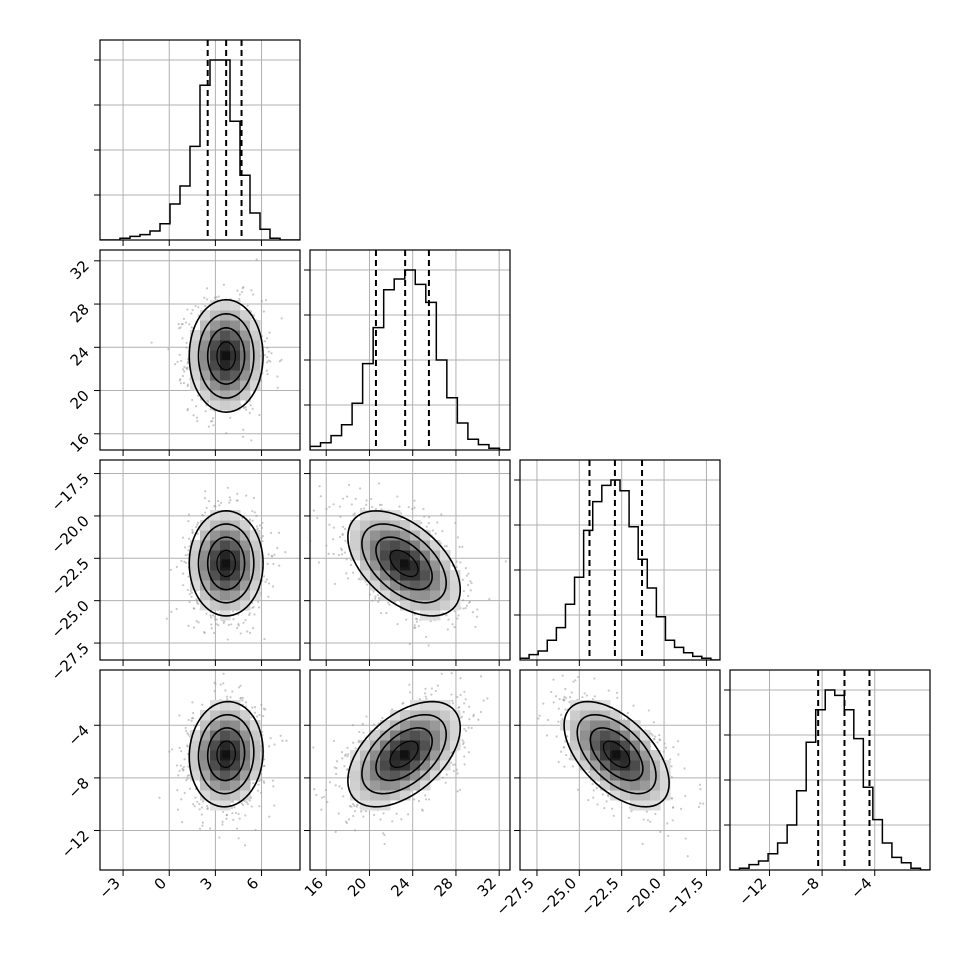 This screenshot has height=970, width=970. Describe the element at coordinates (110, 888) in the screenshot. I see `x-tick-label: −3` at that location.